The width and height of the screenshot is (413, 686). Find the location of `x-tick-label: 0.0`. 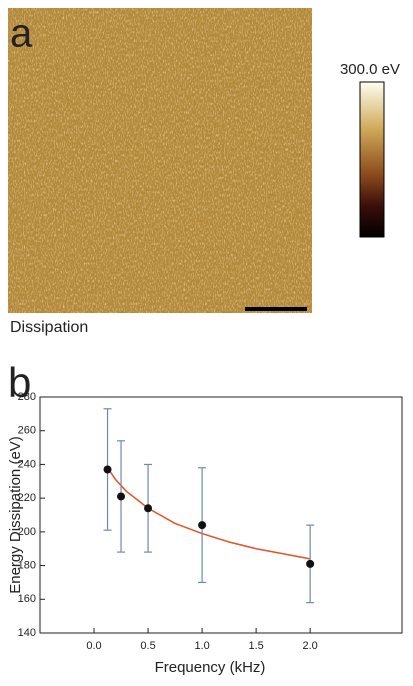

x-tick-label: 0.0 is located at coordinates (93, 646).